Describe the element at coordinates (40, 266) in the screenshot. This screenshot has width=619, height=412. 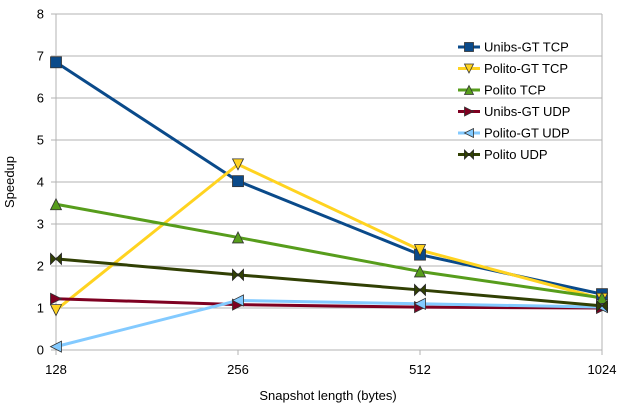
I see `y-tick-label: 2` at that location.